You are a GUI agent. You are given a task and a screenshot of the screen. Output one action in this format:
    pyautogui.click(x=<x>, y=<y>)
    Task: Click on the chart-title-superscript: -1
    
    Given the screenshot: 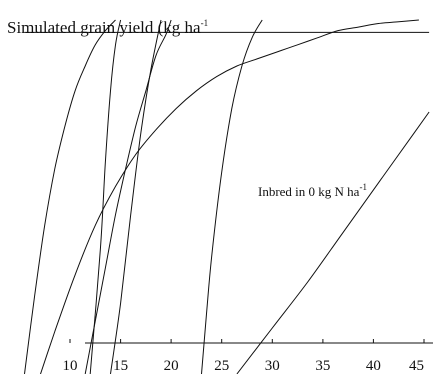 What is the action you would take?
    pyautogui.click(x=205, y=23)
    